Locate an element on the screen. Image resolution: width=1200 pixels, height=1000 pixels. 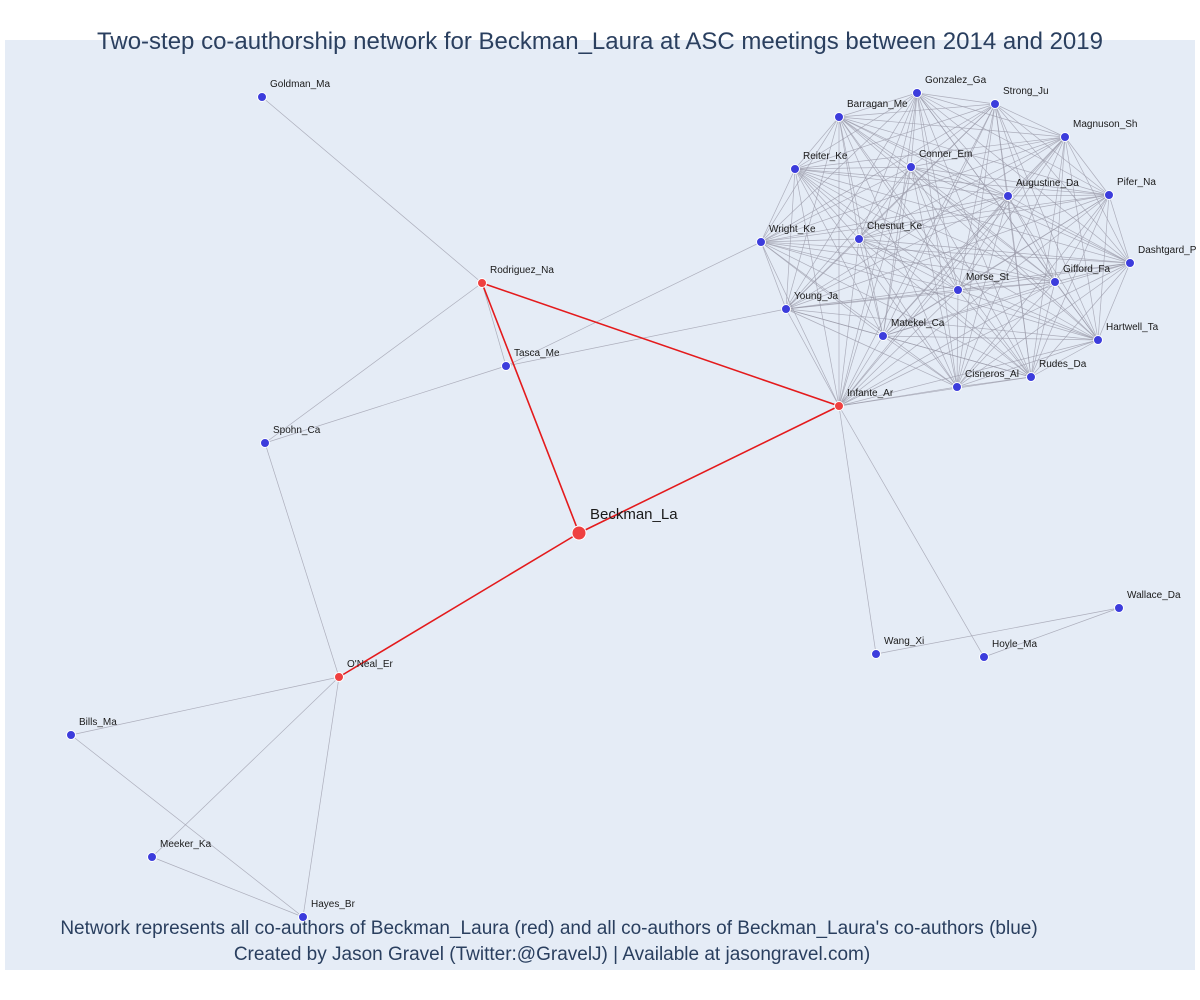
node-label-27: Matekel_Ca is located at coordinates (918, 323).